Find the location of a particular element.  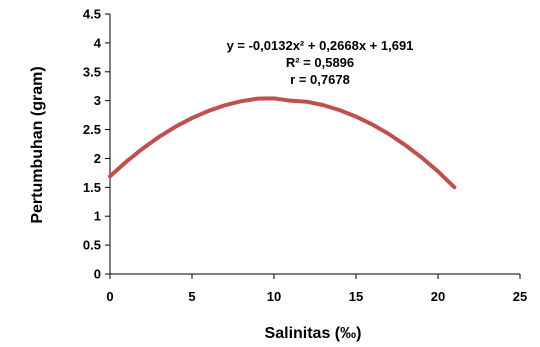

y-tick-label: 1.5 is located at coordinates (92, 187).